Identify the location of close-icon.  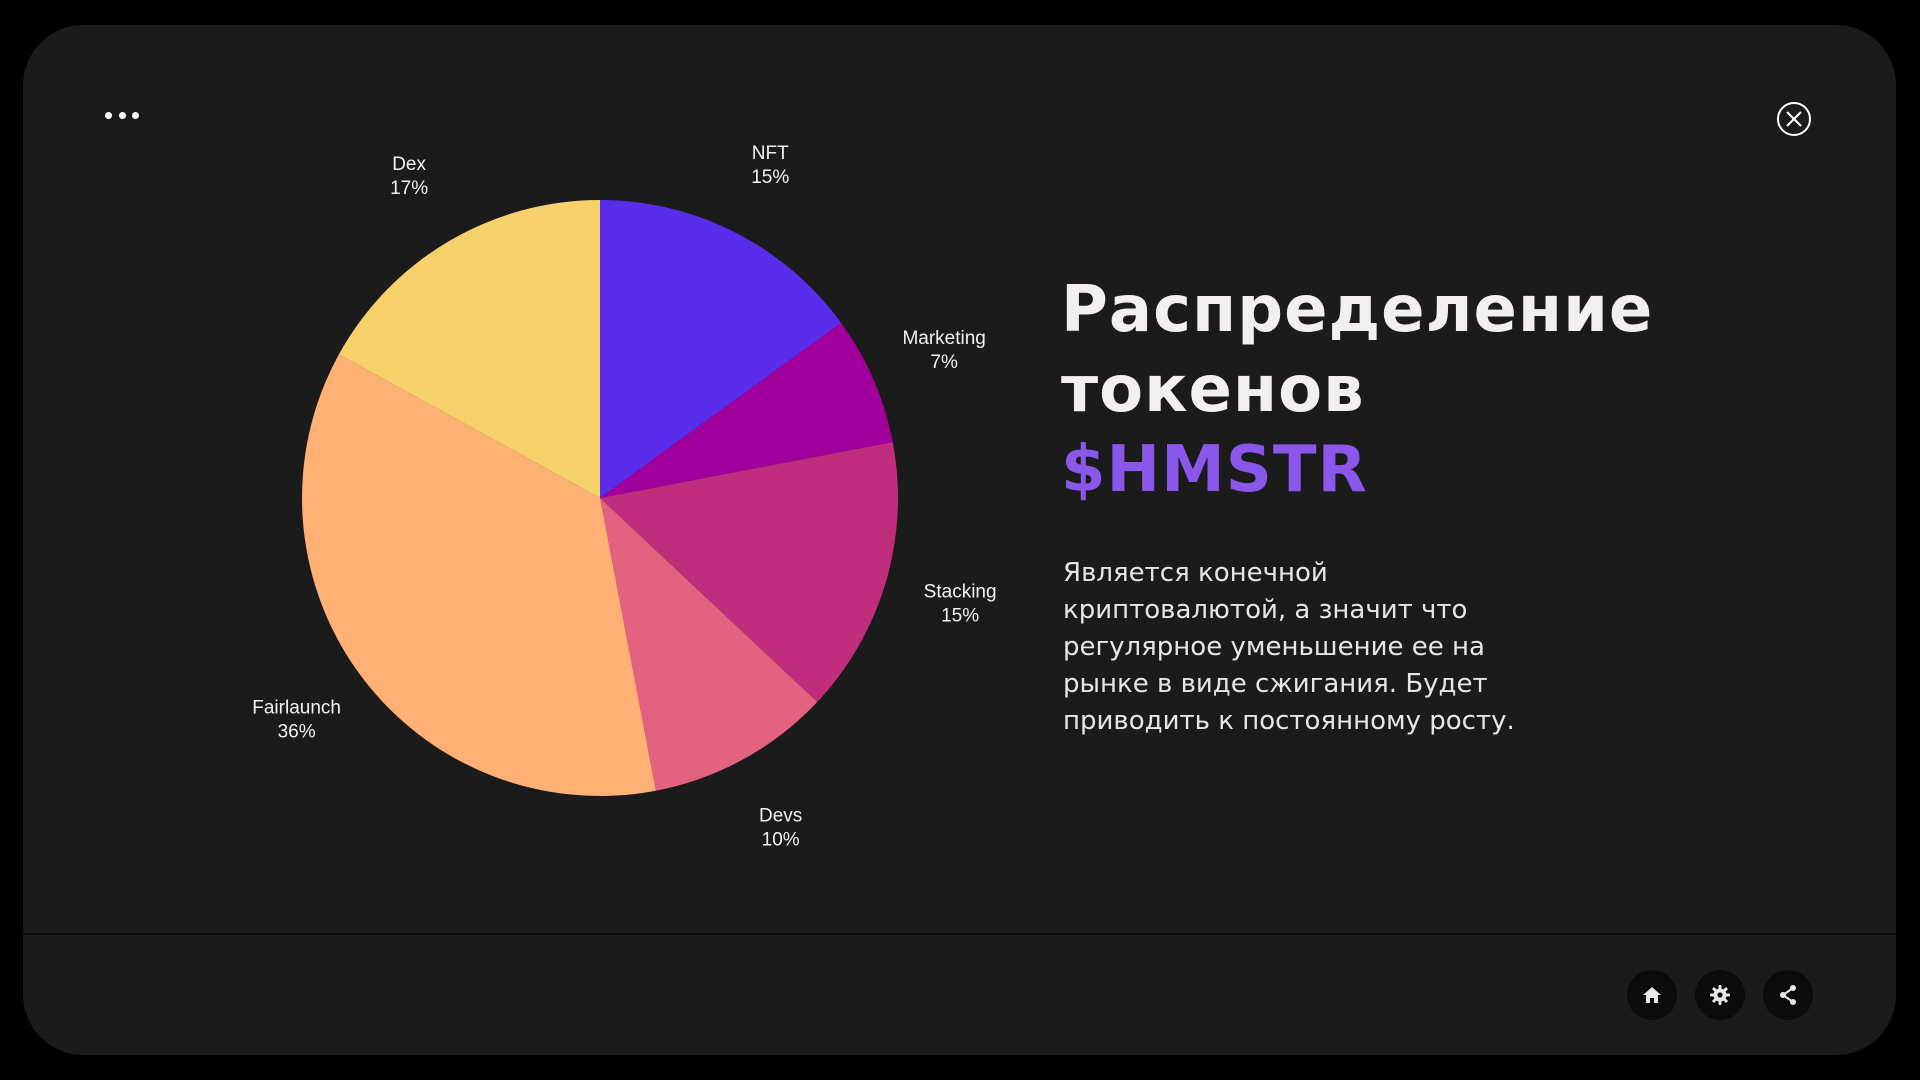
(1794, 119).